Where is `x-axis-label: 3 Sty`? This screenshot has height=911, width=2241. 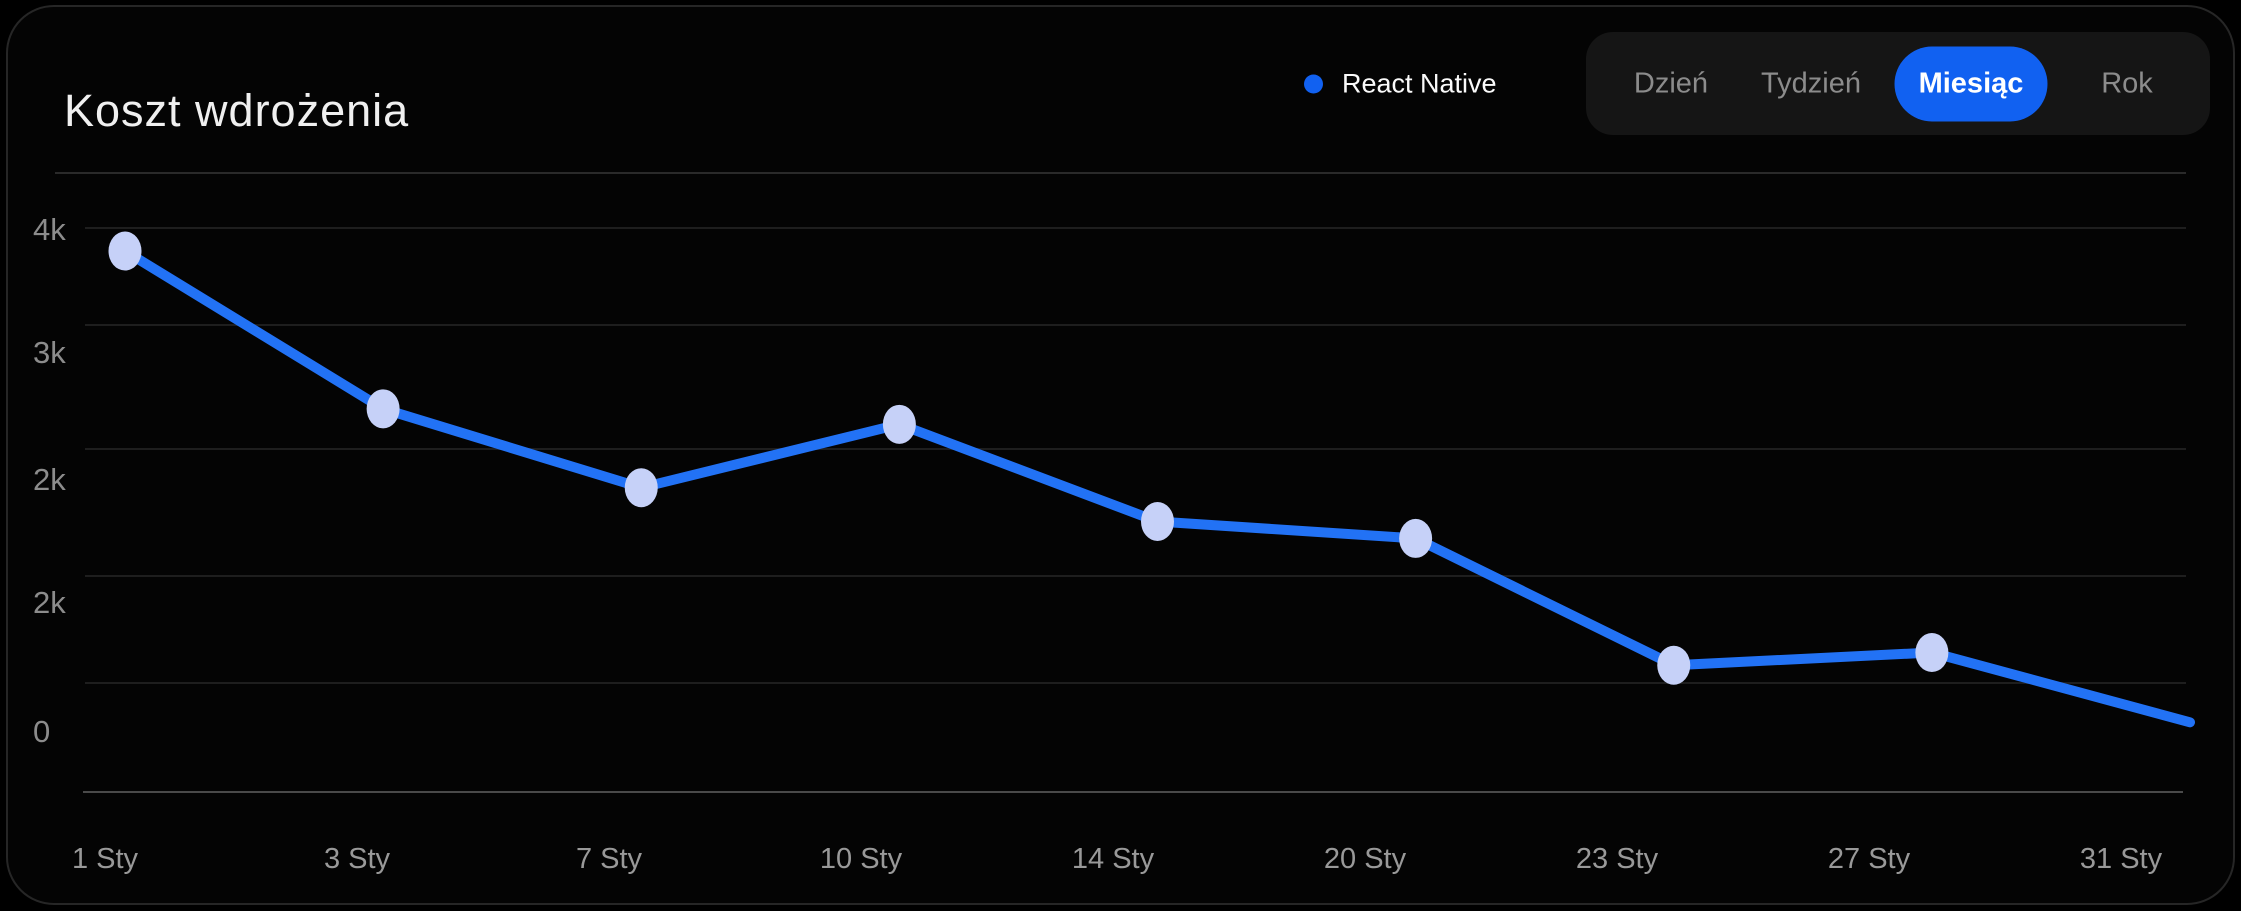
x-axis-label: 3 Sty is located at coordinates (357, 859).